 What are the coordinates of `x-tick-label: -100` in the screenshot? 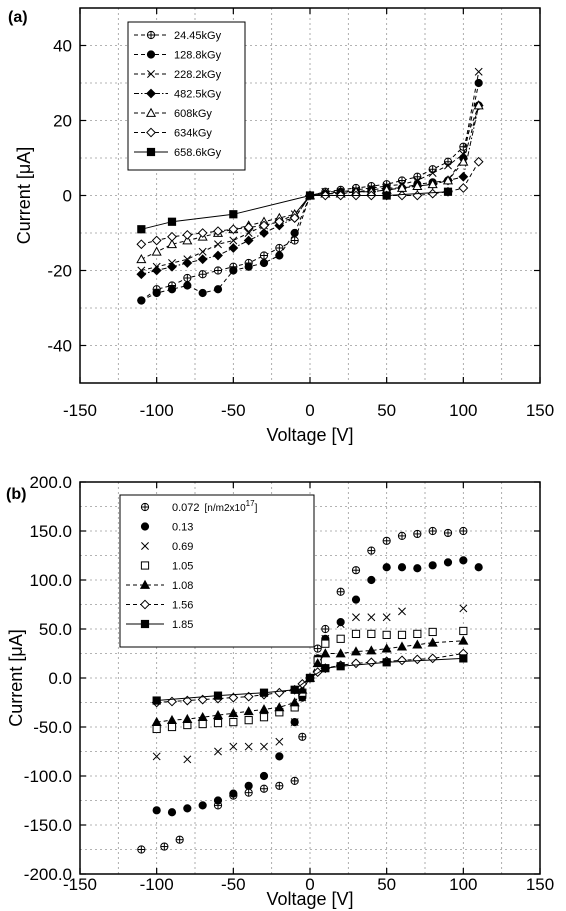 It's located at (157, 884).